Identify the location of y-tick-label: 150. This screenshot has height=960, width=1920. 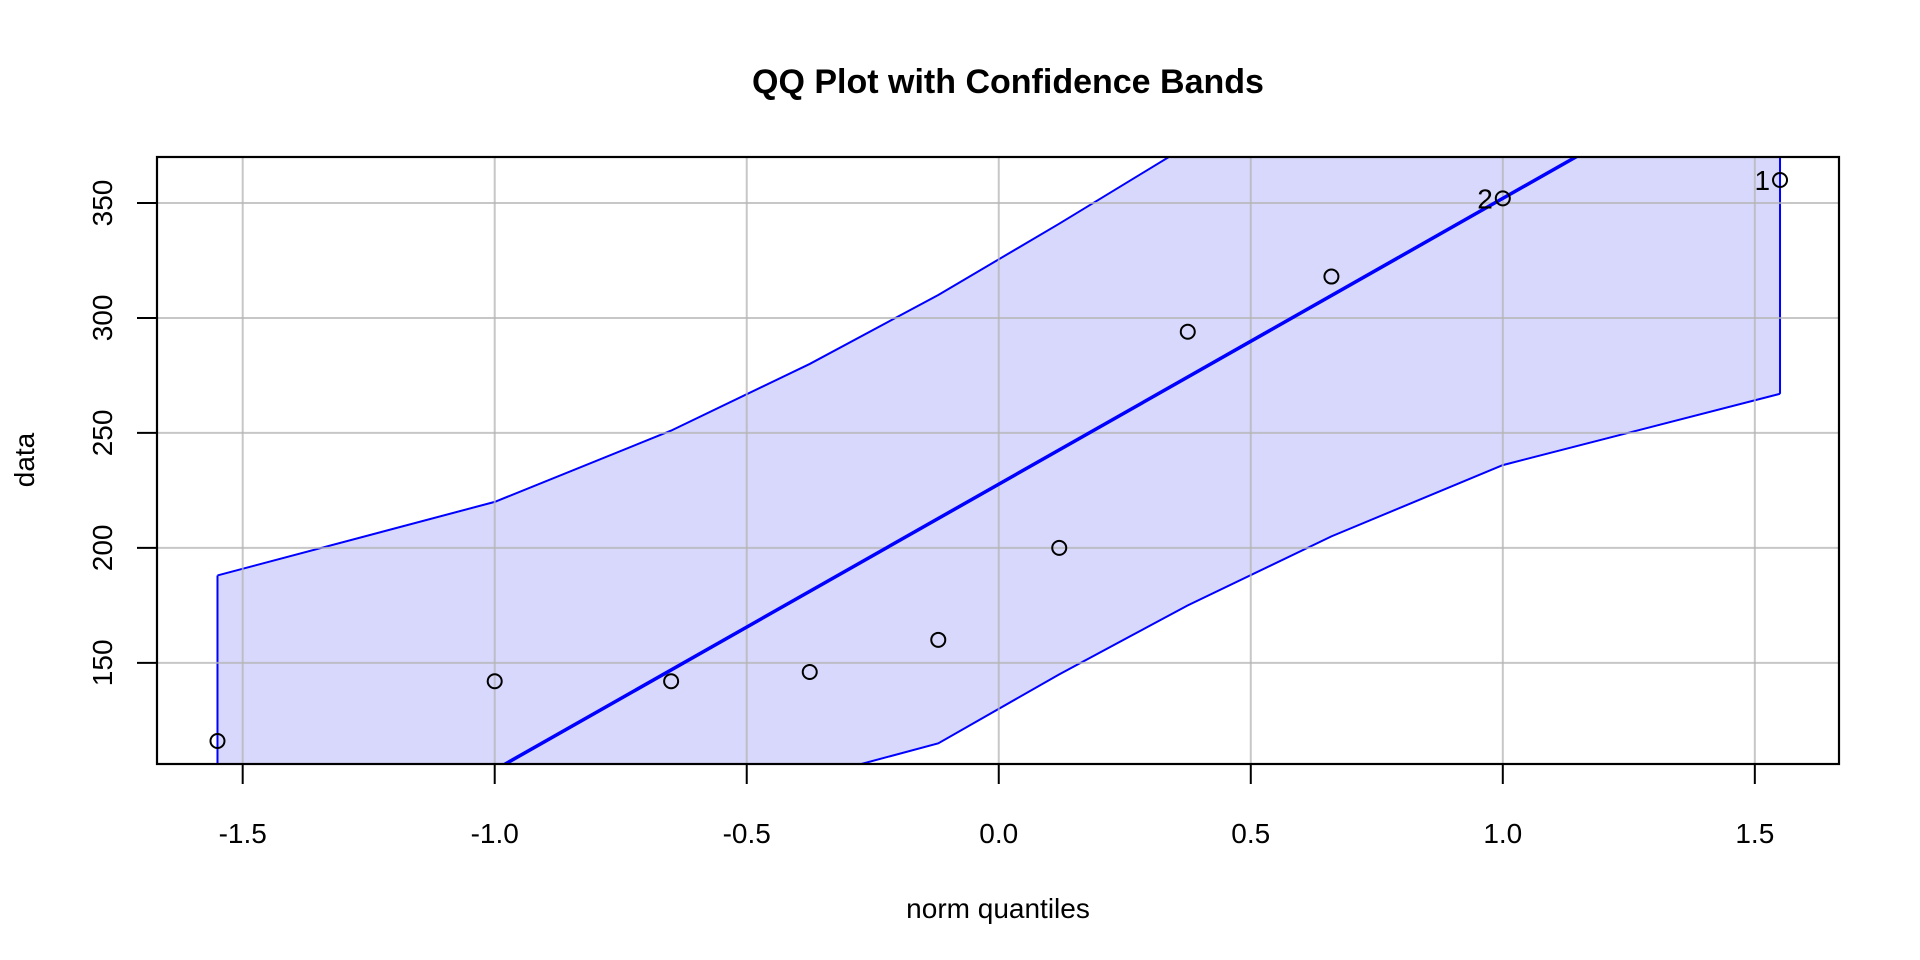
(102, 662).